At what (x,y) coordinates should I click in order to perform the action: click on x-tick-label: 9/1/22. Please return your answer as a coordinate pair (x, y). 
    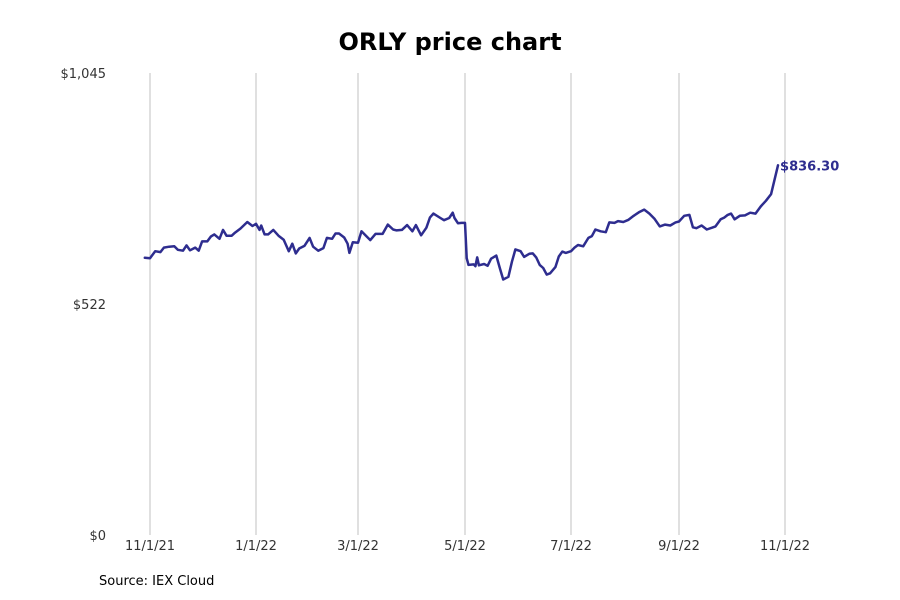
    Looking at the image, I should click on (679, 546).